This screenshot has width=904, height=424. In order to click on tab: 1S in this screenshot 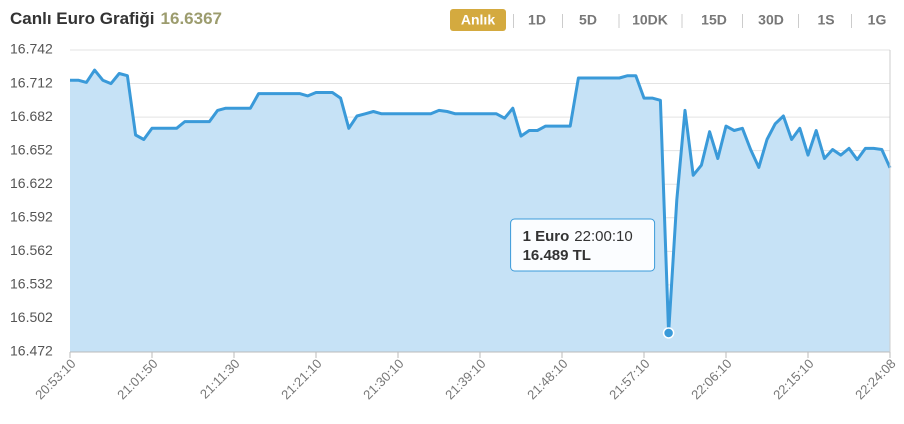, I will do `click(825, 20)`.